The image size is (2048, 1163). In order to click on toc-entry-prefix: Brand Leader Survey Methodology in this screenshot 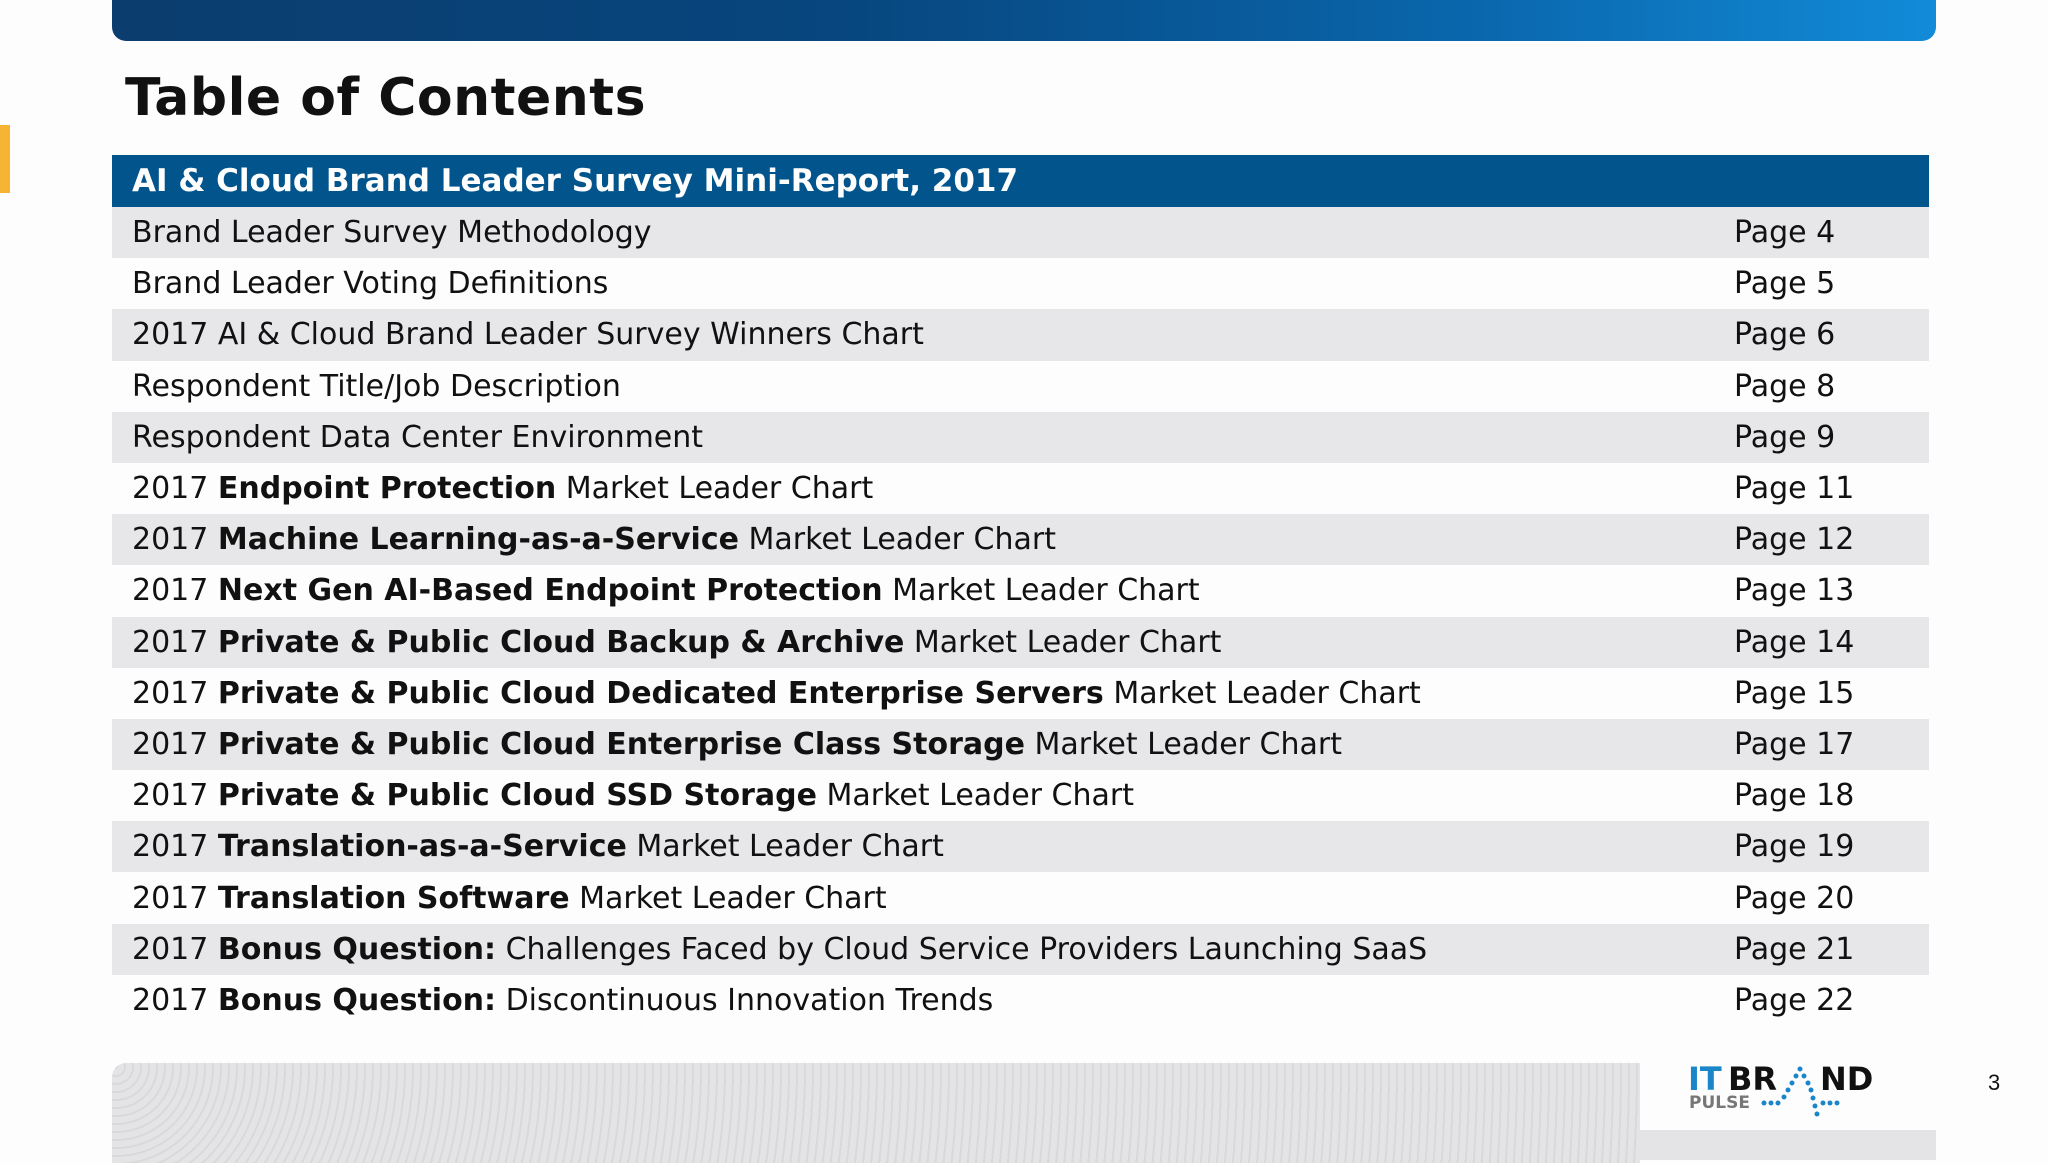, I will do `click(392, 233)`.